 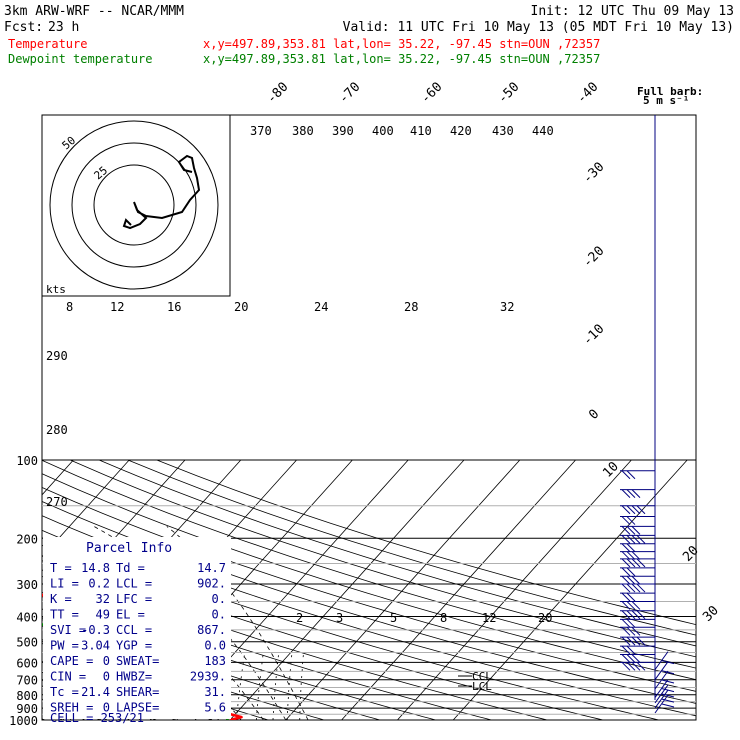 What do you see at coordinates (97, 718) in the screenshot?
I see `cell-motion: CELL = 253/21` at bounding box center [97, 718].